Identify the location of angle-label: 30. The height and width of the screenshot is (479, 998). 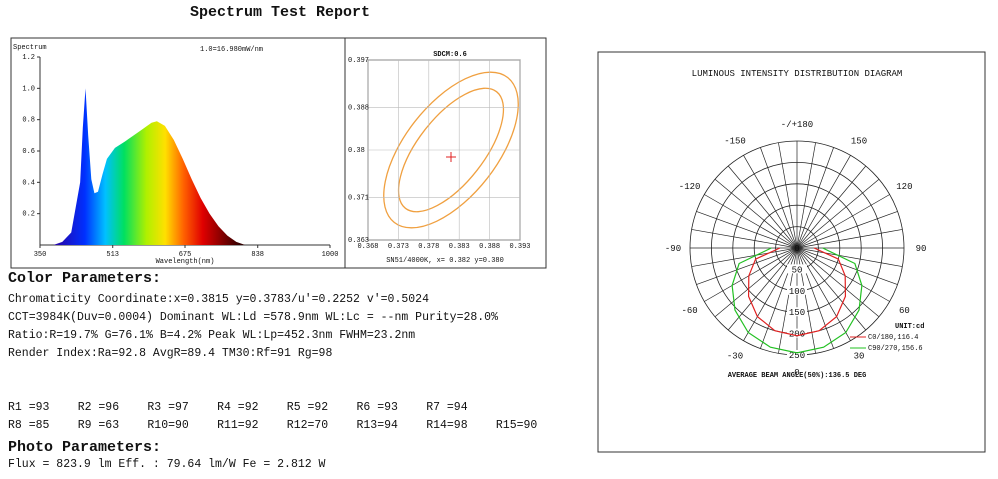
(859, 356).